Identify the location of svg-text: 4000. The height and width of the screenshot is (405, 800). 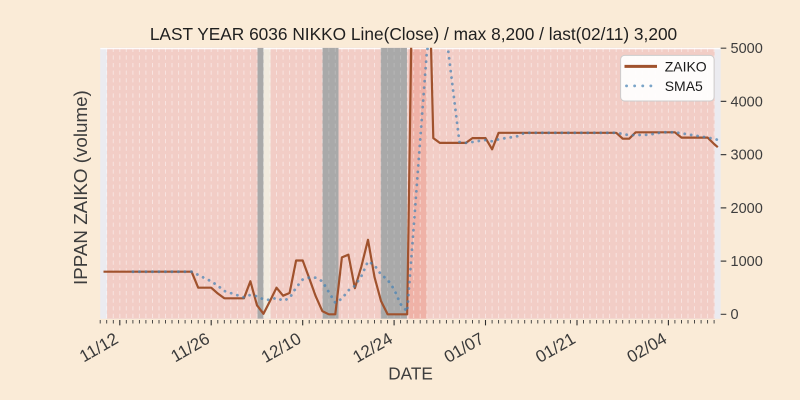
(747, 102).